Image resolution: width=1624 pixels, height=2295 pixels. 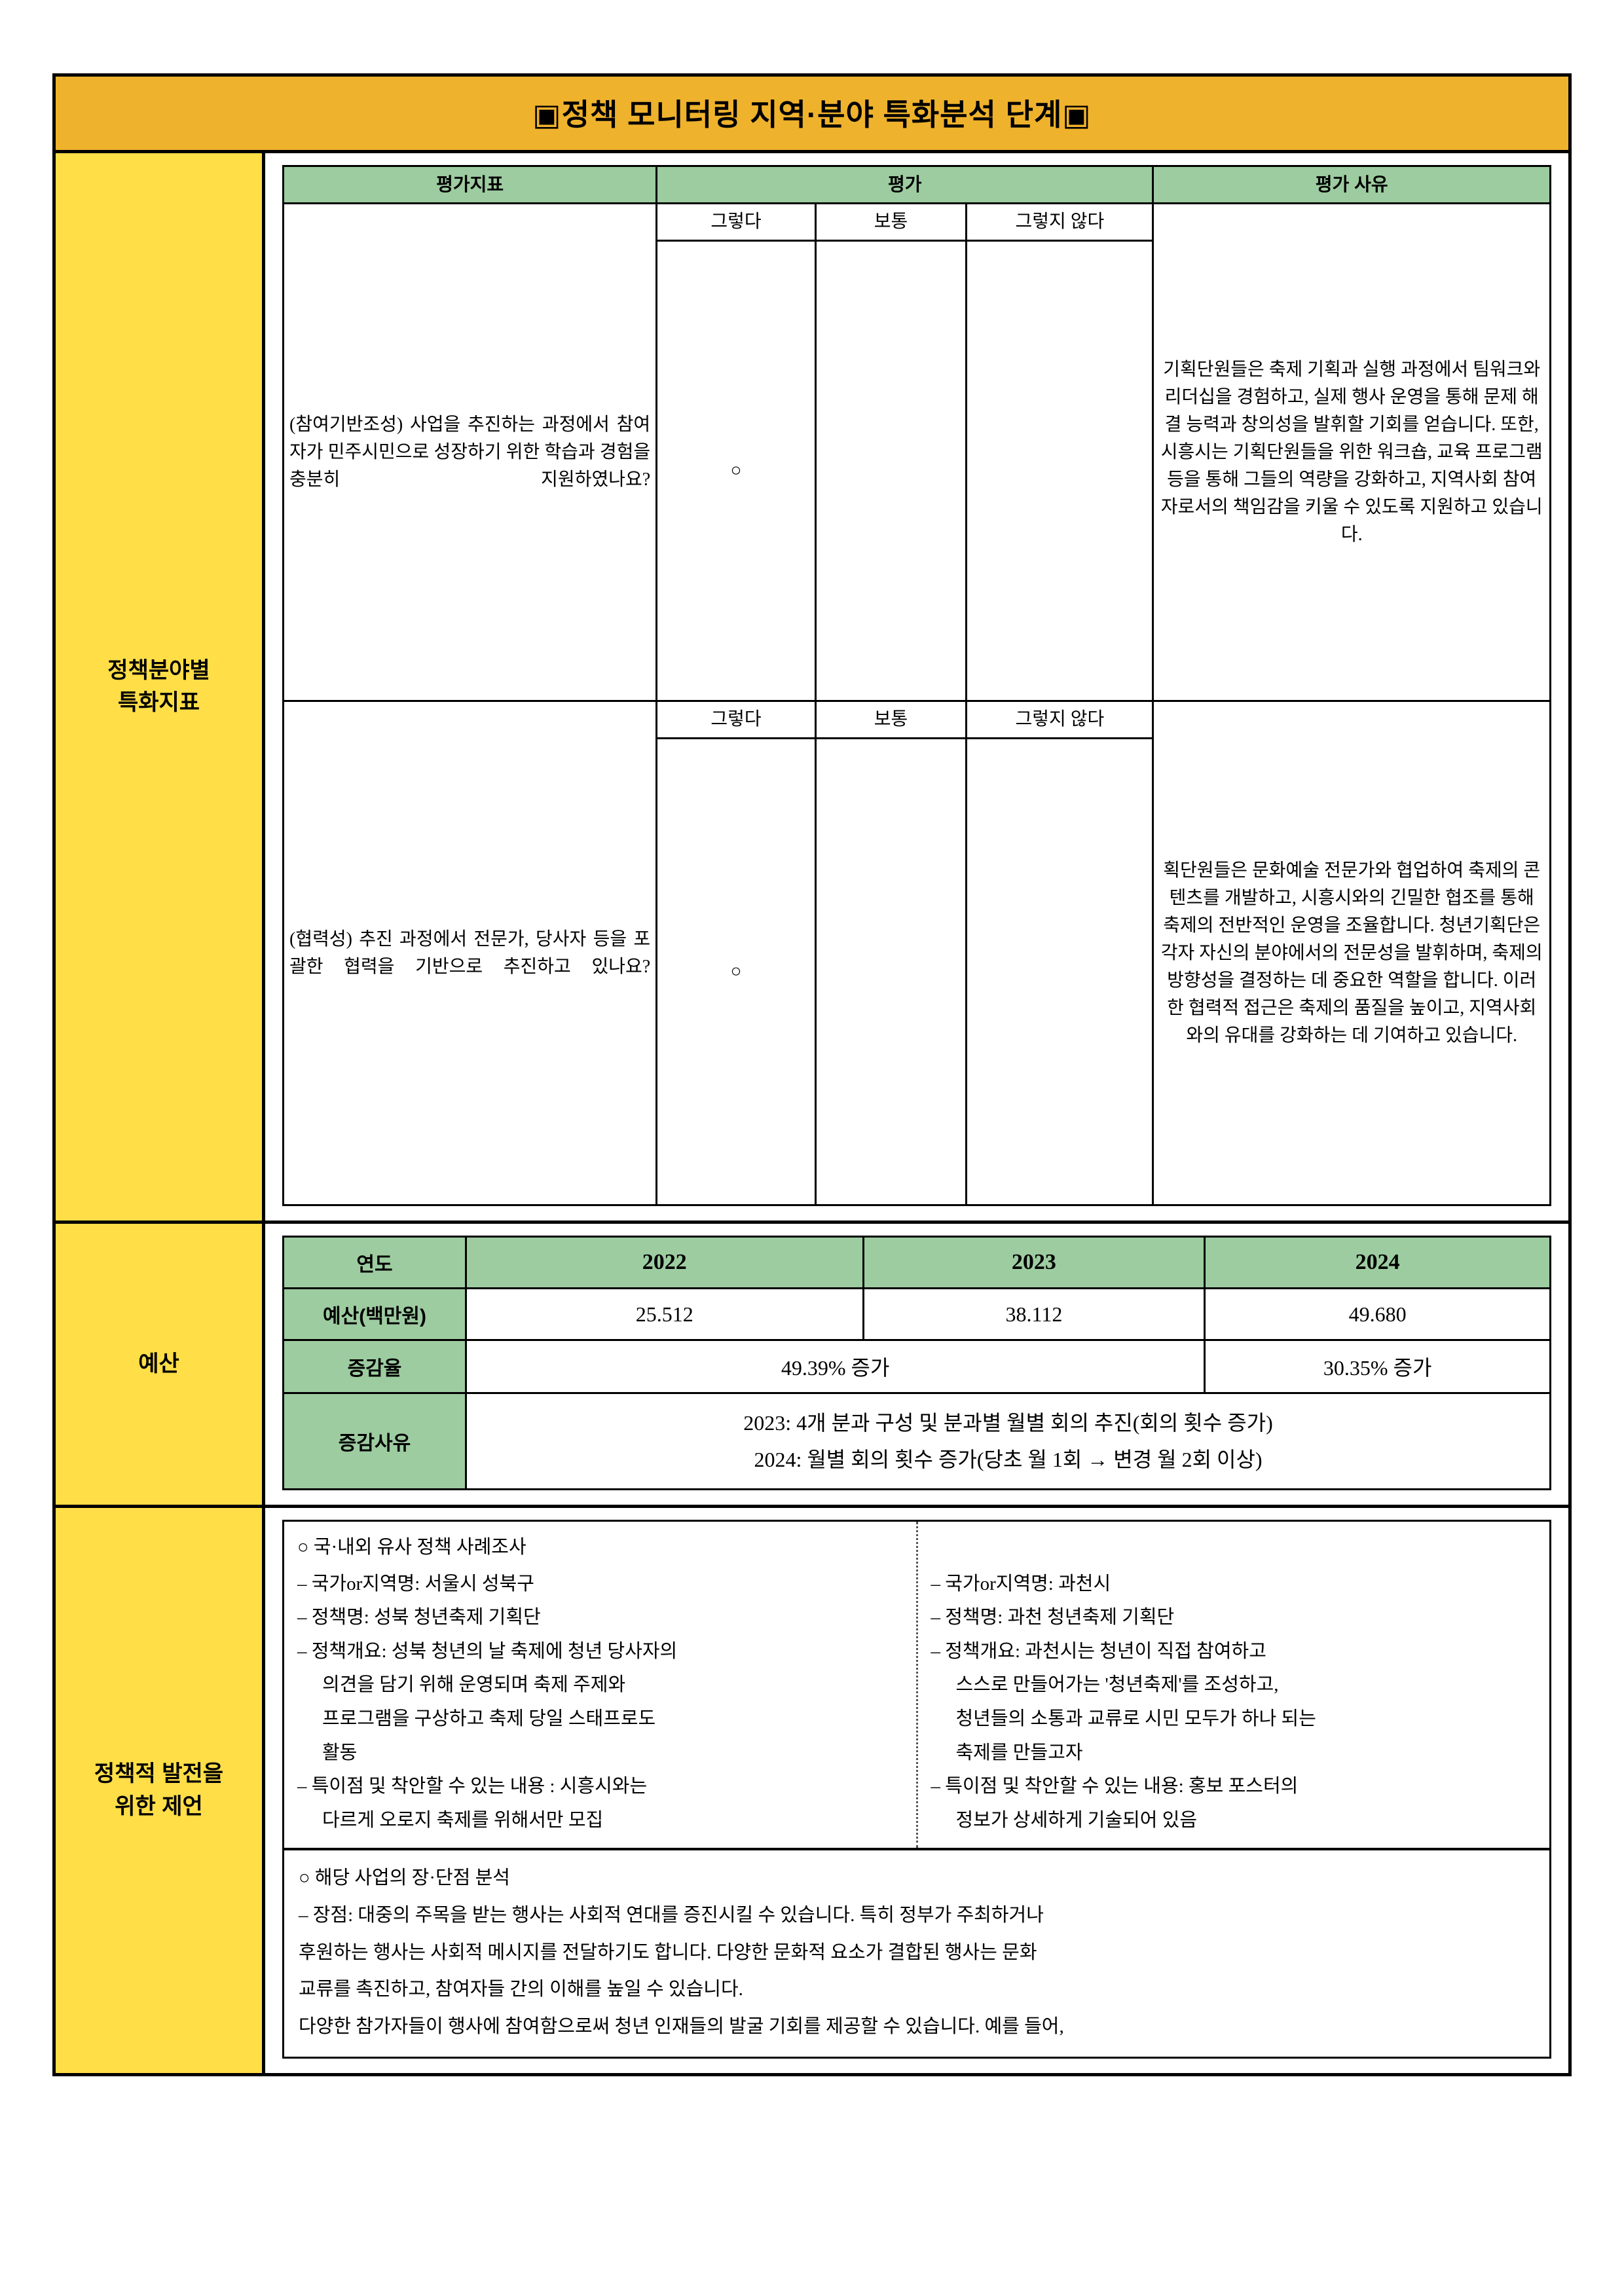 I want to click on budget-row-year: 연도 2022 2023 2024, so click(x=916, y=1262).